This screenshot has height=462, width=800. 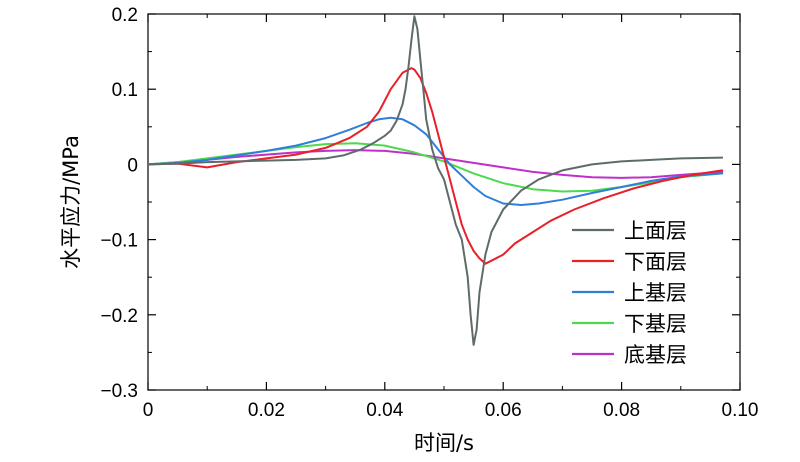 What do you see at coordinates (655, 262) in the screenshot?
I see `legend-label: 下面层` at bounding box center [655, 262].